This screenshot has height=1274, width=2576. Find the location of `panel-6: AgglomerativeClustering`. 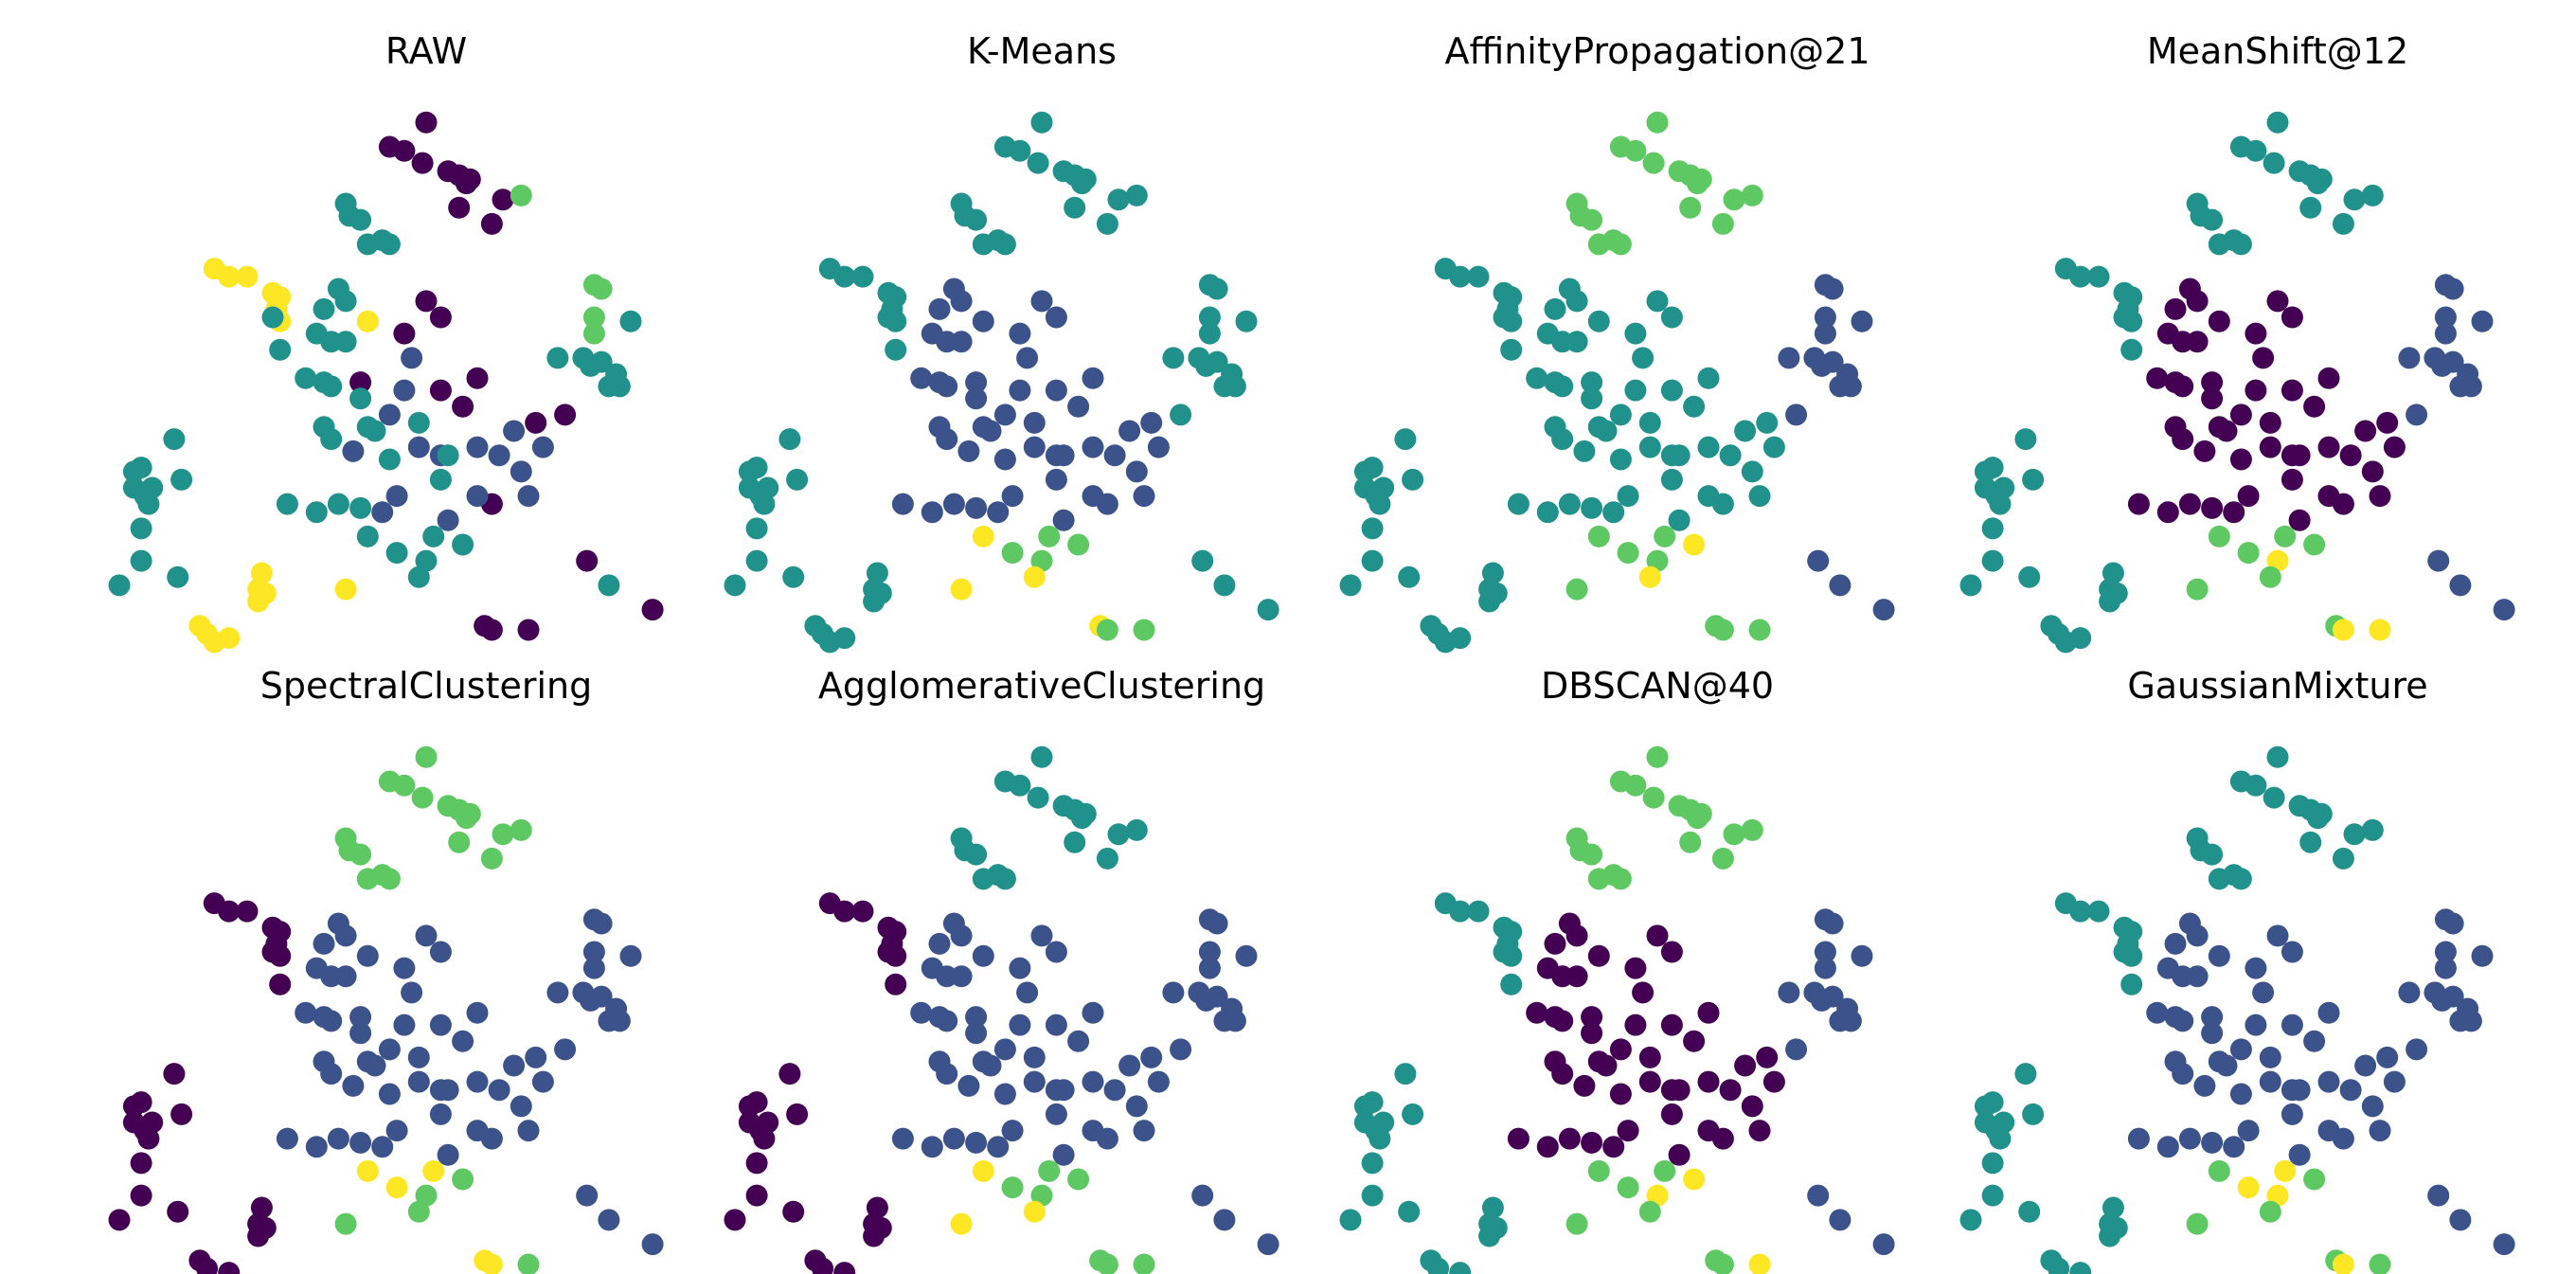

panel-6: AgglomerativeClustering is located at coordinates (1001, 970).